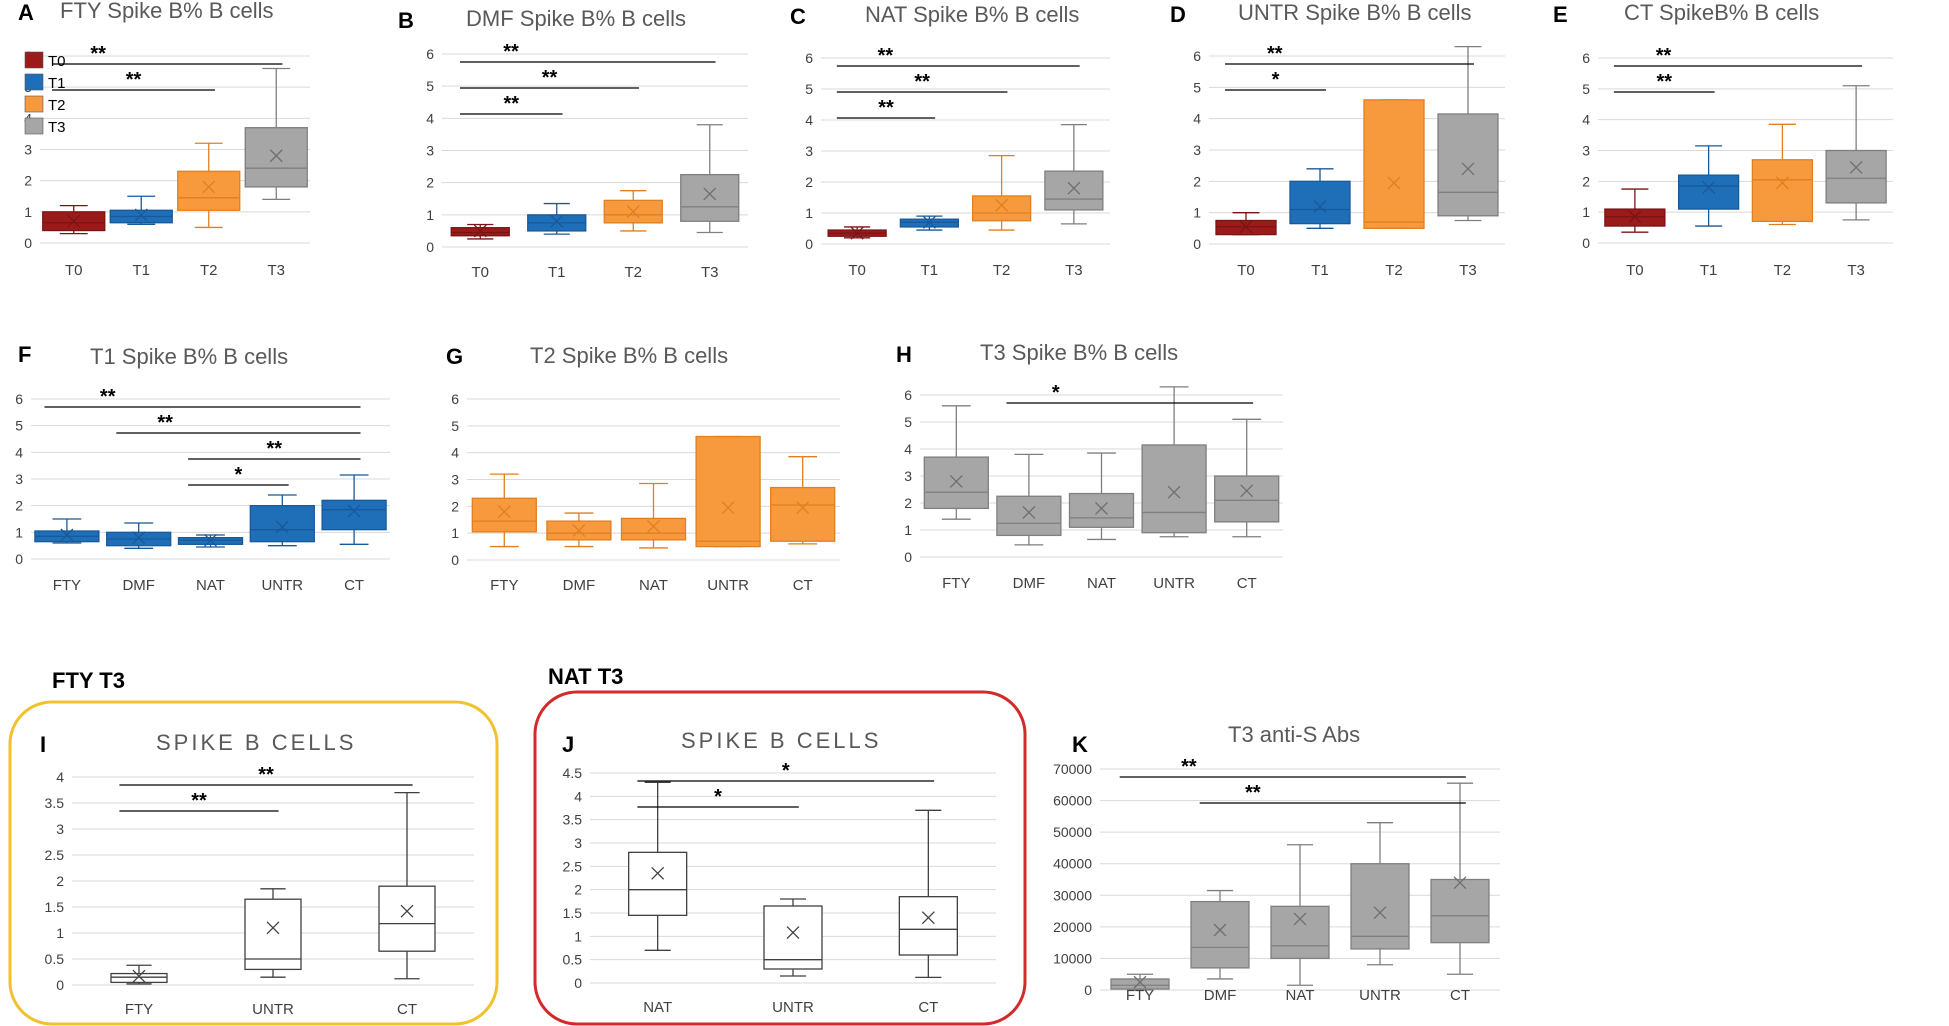 The width and height of the screenshot is (1949, 1026). What do you see at coordinates (24, 354) in the screenshot?
I see `panel-letter: F` at bounding box center [24, 354].